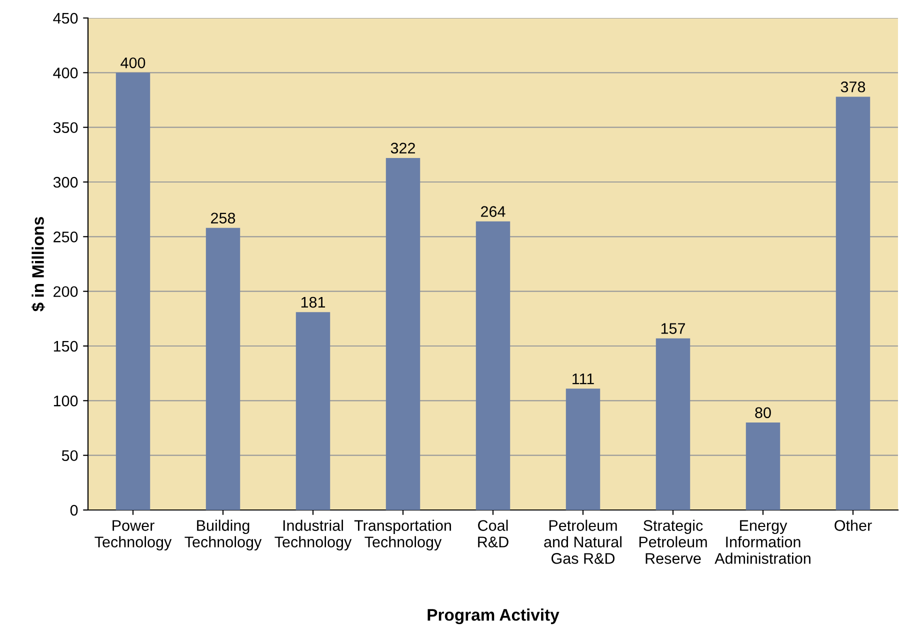 The height and width of the screenshot is (633, 902). Describe the element at coordinates (494, 616) in the screenshot. I see `x-axis-title: Program Activity` at that location.